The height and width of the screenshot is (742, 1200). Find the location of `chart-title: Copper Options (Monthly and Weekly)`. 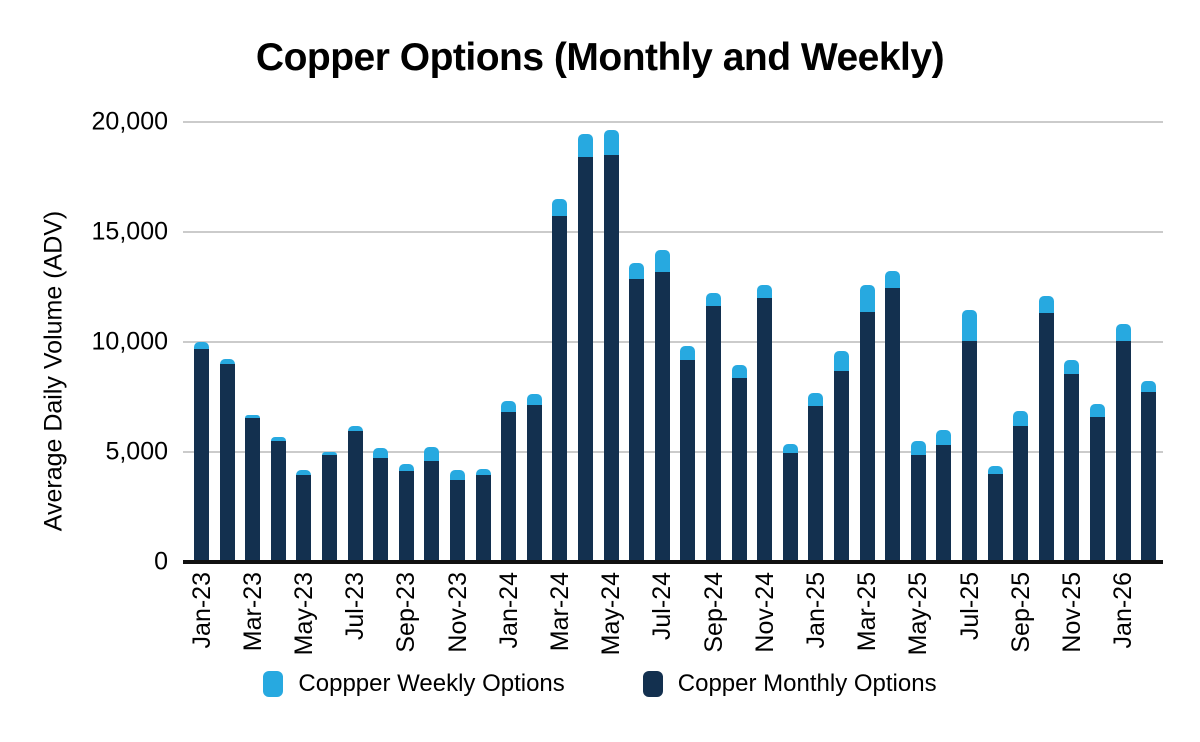

chart-title: Copper Options (Monthly and Weekly) is located at coordinates (600, 57).